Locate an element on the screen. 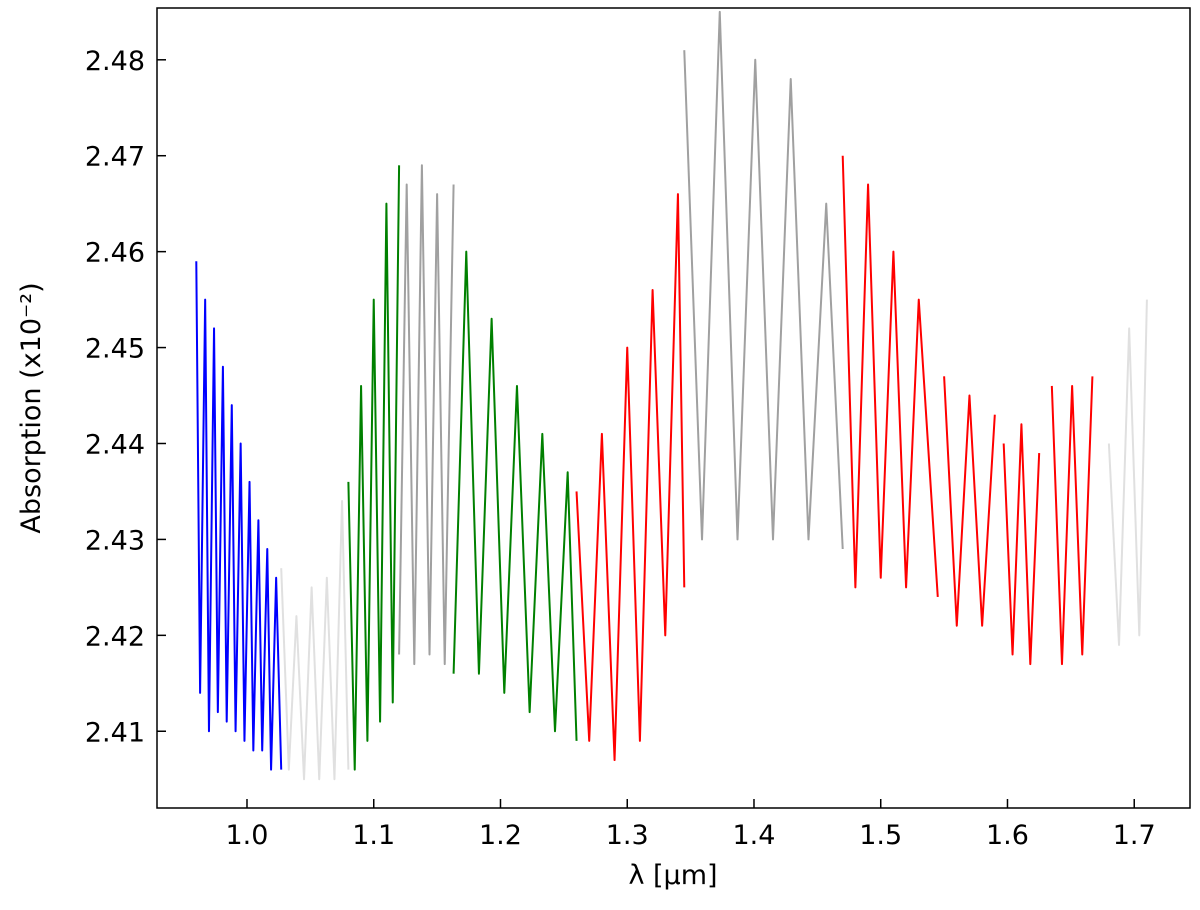 This screenshot has height=910, width=1200. y-tick-label: 2.48 is located at coordinates (115, 61).